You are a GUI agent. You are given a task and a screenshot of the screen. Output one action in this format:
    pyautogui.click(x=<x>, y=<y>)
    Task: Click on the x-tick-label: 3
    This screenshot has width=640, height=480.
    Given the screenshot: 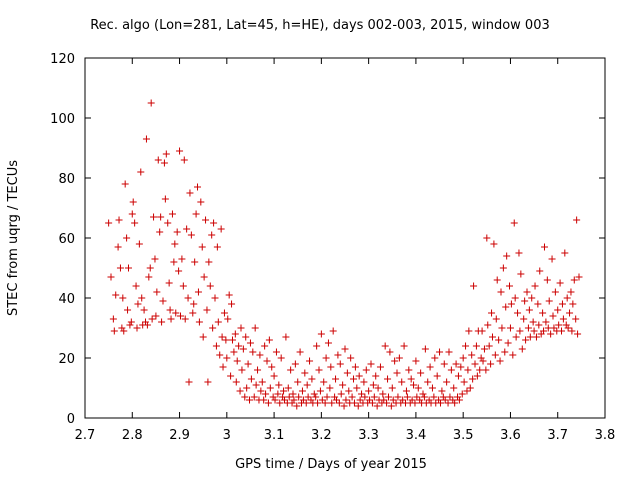 What is the action you would take?
    pyautogui.click(x=227, y=435)
    